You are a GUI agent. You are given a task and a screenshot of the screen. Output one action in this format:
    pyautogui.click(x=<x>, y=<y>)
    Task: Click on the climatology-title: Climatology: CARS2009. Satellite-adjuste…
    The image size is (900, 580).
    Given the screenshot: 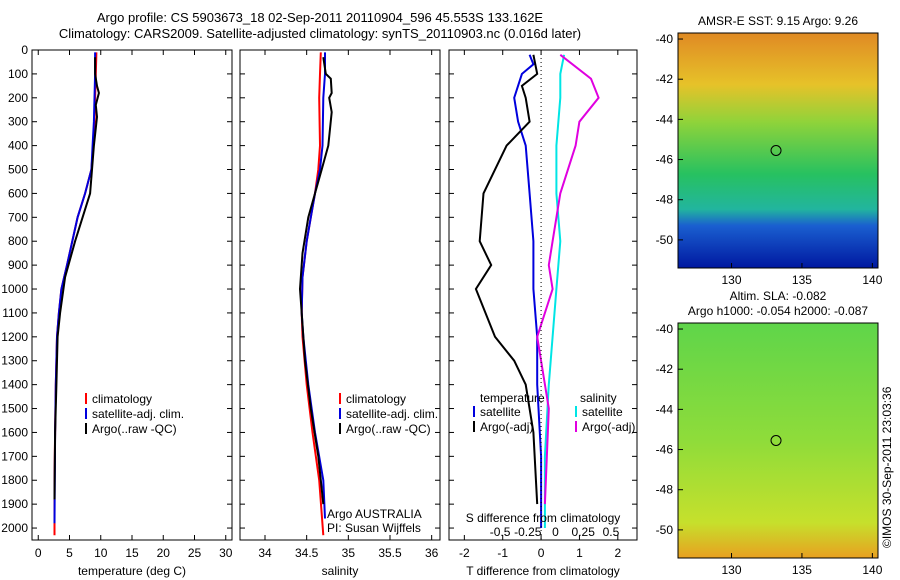 What is the action you would take?
    pyautogui.click(x=320, y=33)
    